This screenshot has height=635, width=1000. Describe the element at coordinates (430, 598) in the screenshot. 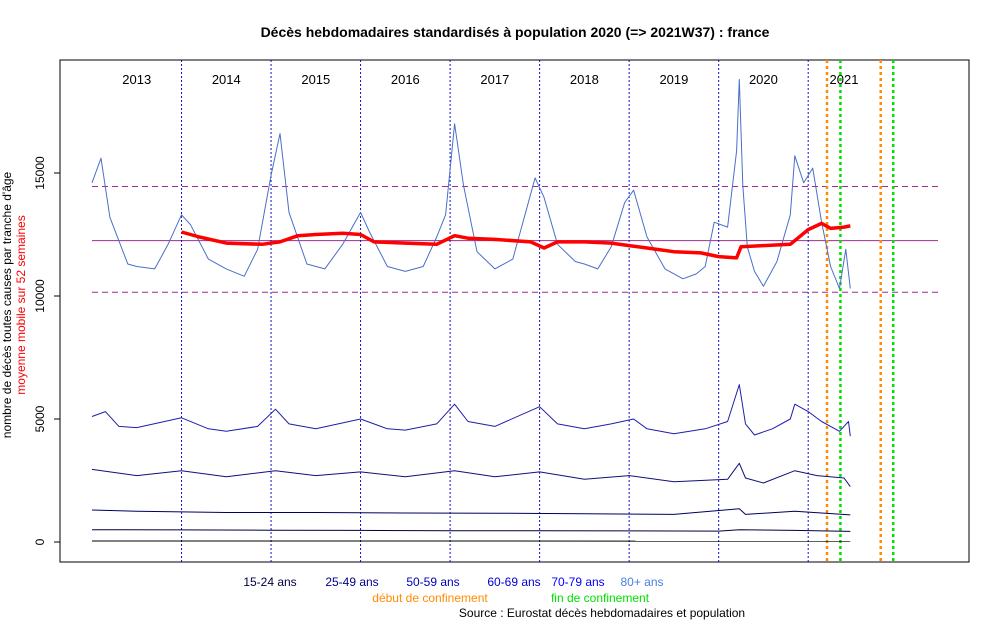

I see `legend-item: début de confinement` at that location.